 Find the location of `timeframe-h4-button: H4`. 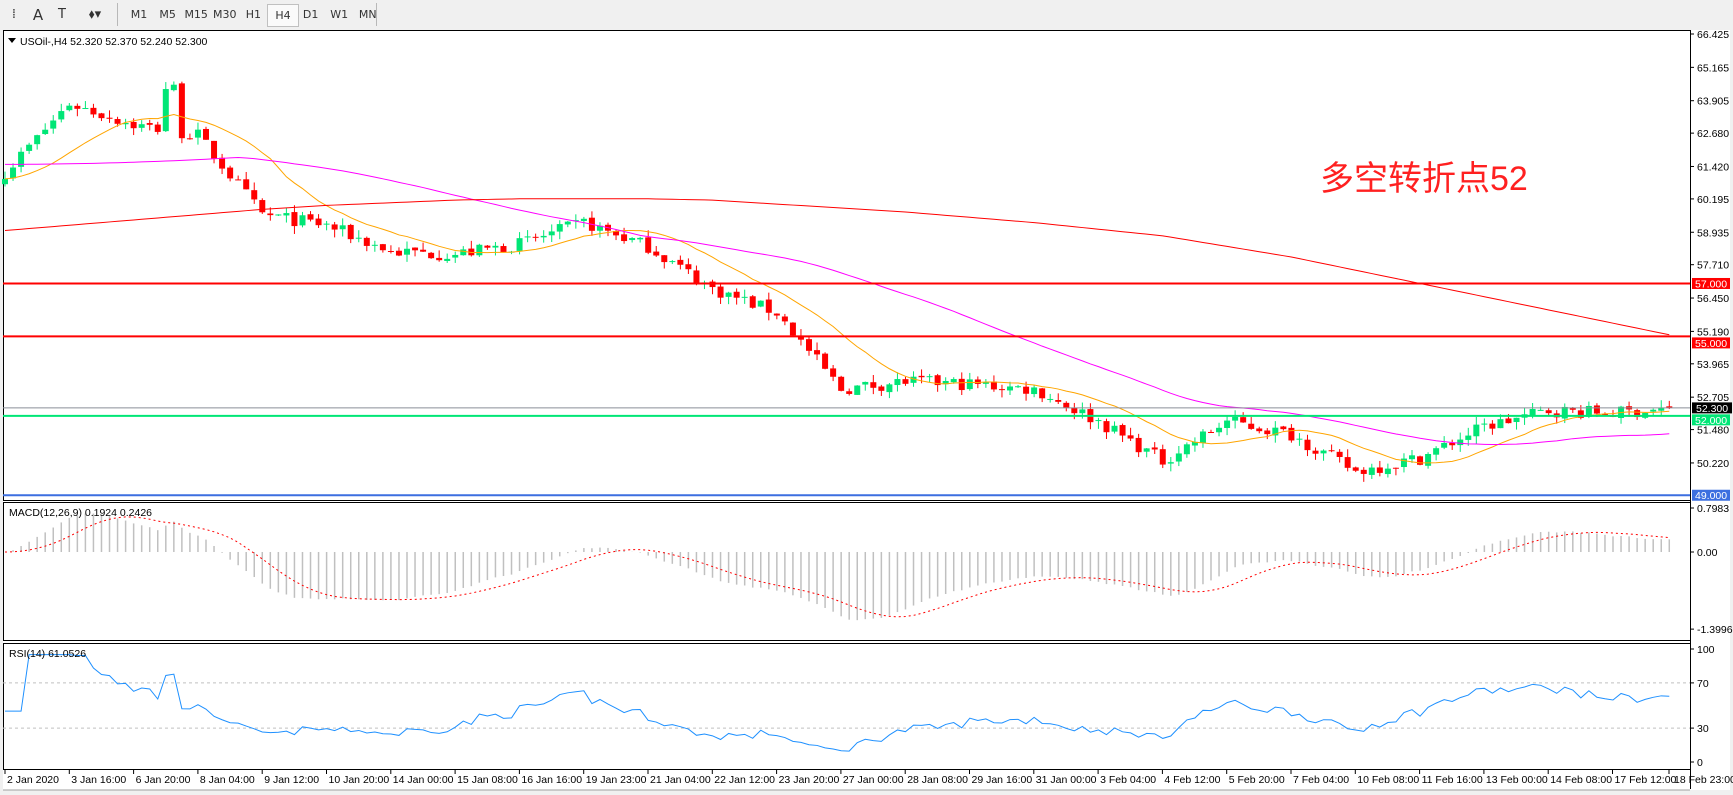

timeframe-h4-button: H4 is located at coordinates (283, 15).